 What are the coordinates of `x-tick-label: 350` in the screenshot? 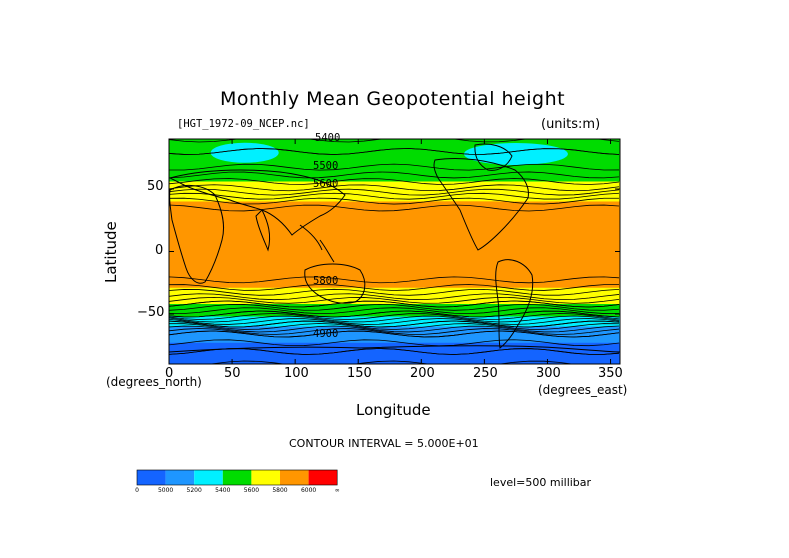 It's located at (610, 373).